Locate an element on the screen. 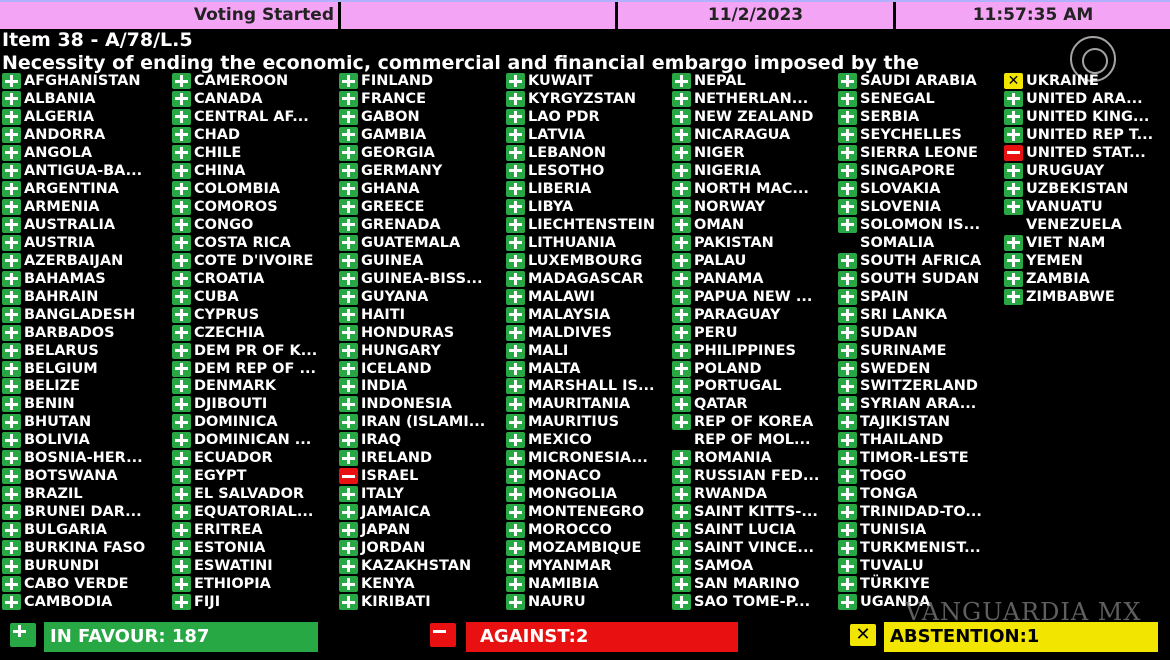 The height and width of the screenshot is (660, 1170). country-name: EL SALVADOR is located at coordinates (249, 494).